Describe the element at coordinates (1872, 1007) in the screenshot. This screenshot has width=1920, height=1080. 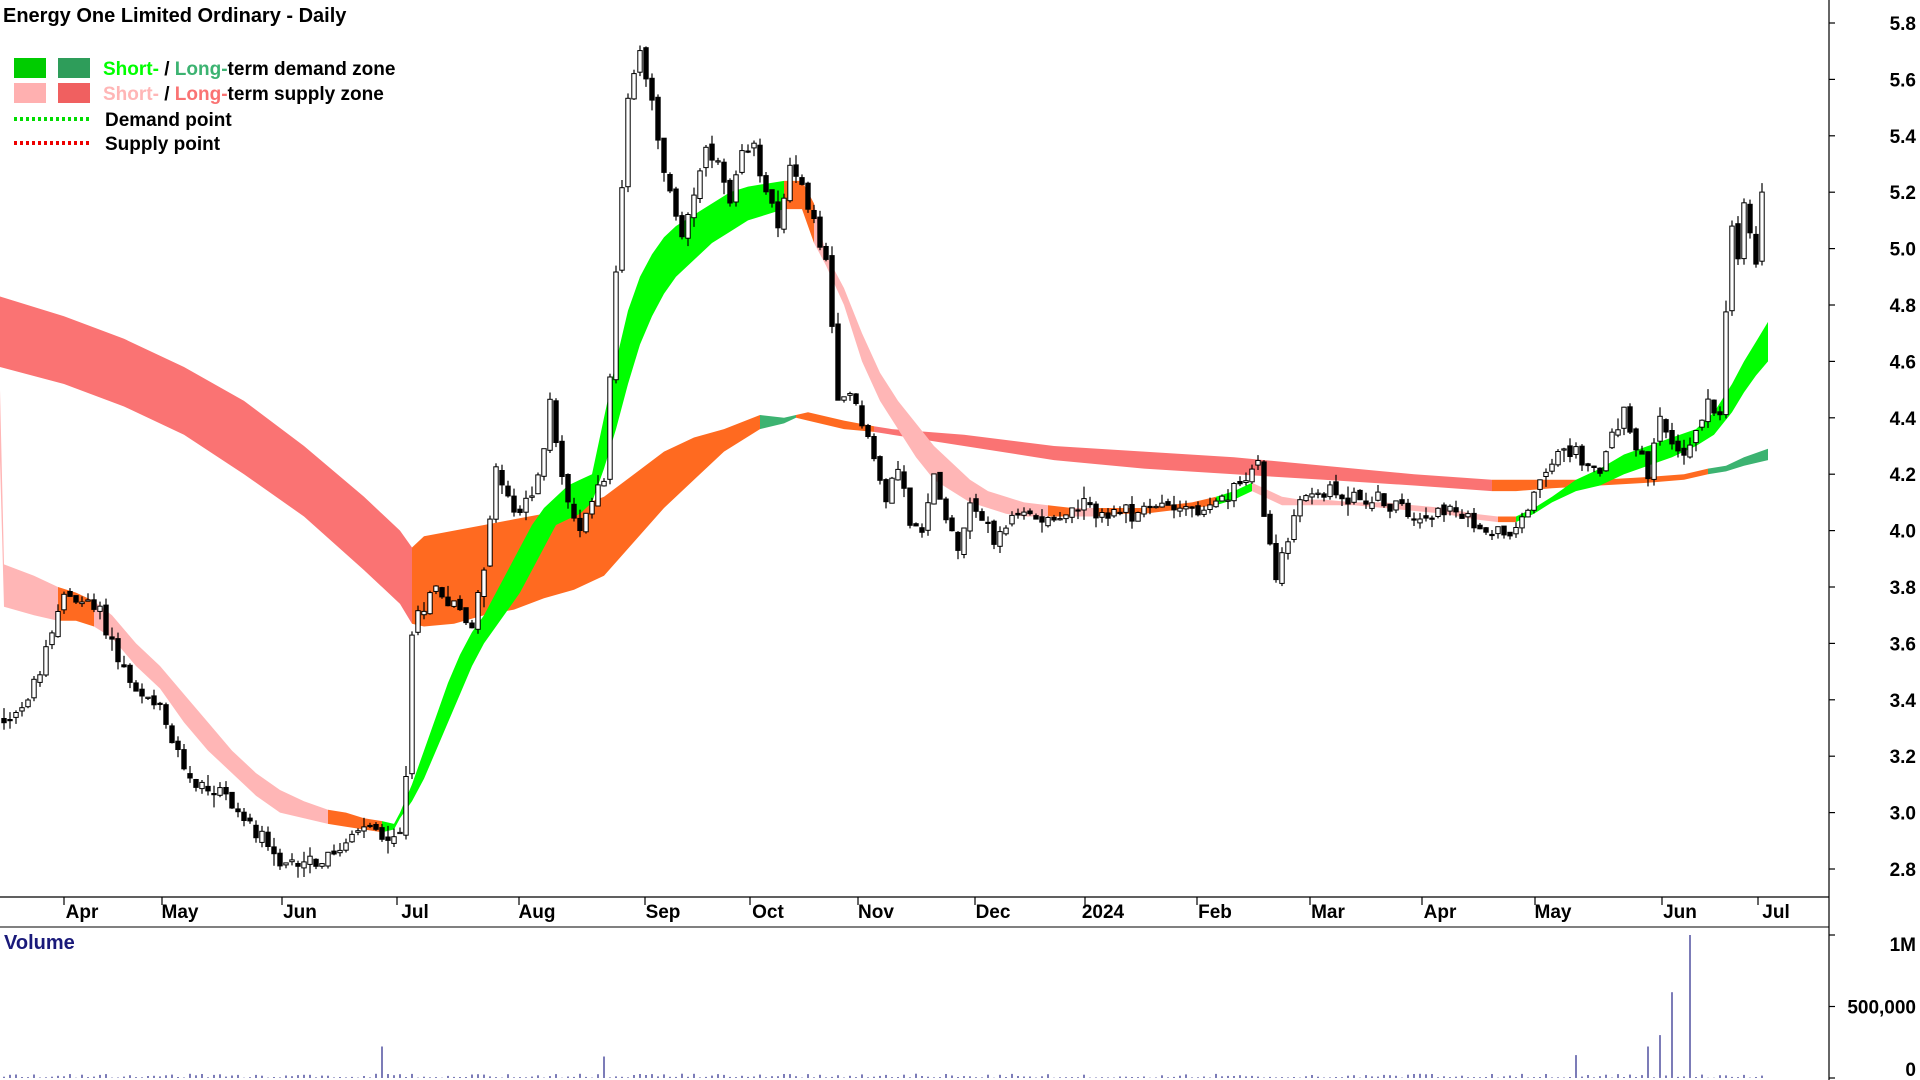
I see `volume-axis: 1M 500,000 0` at that location.